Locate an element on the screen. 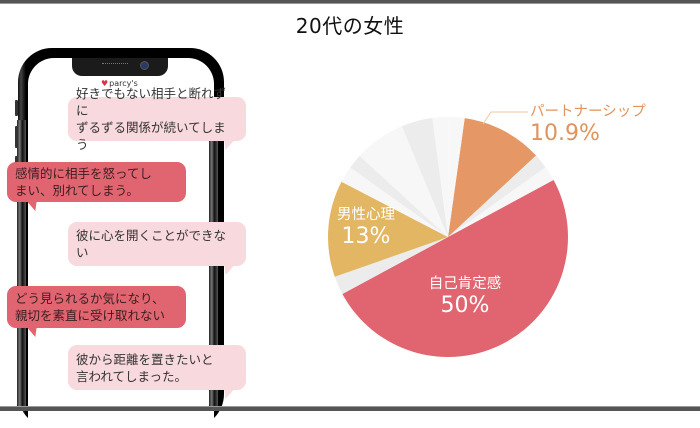 The height and width of the screenshot is (428, 700). slice-label-partnership: パートナーシップ 10.9% is located at coordinates (588, 125).